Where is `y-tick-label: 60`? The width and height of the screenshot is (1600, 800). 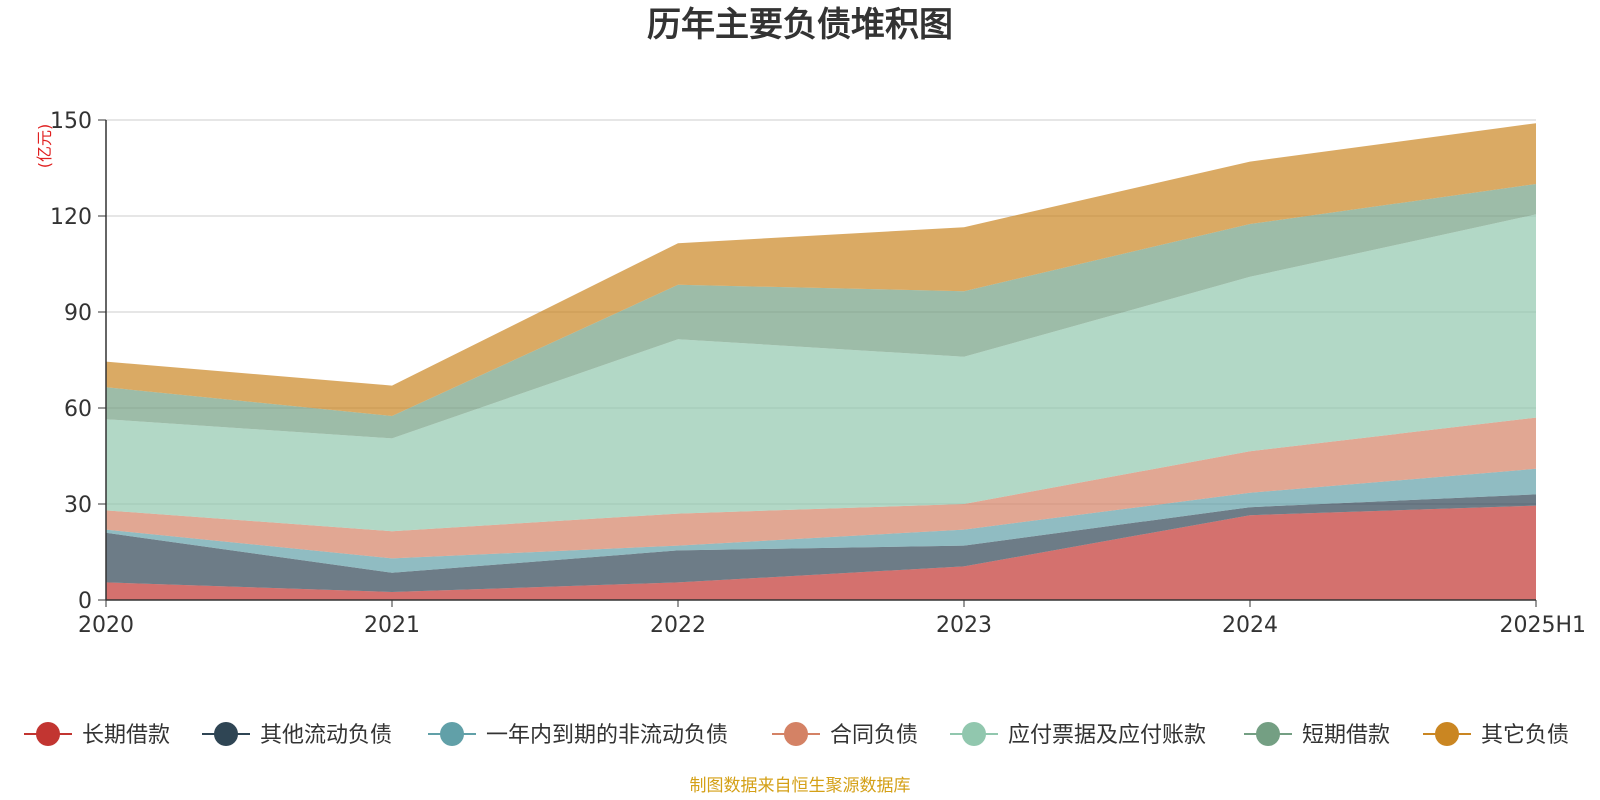 y-tick-label: 60 is located at coordinates (78, 409).